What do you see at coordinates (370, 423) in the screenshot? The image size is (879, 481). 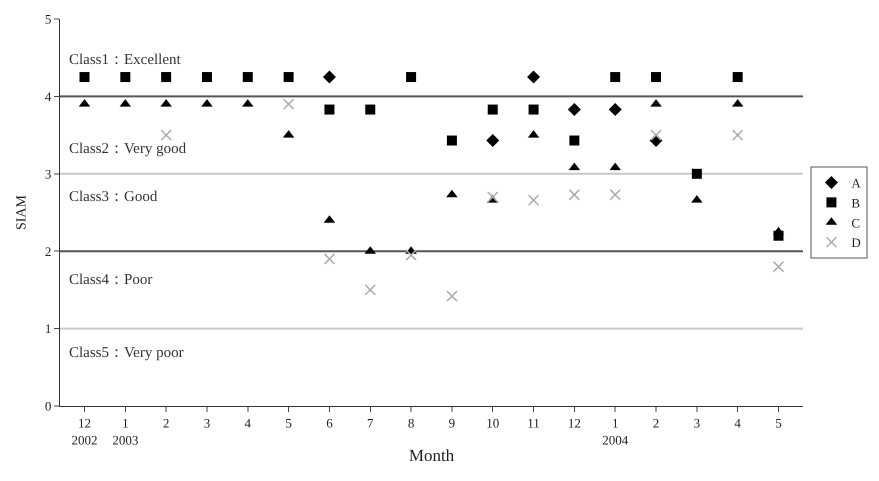 I see `x-tick-label: 7` at bounding box center [370, 423].